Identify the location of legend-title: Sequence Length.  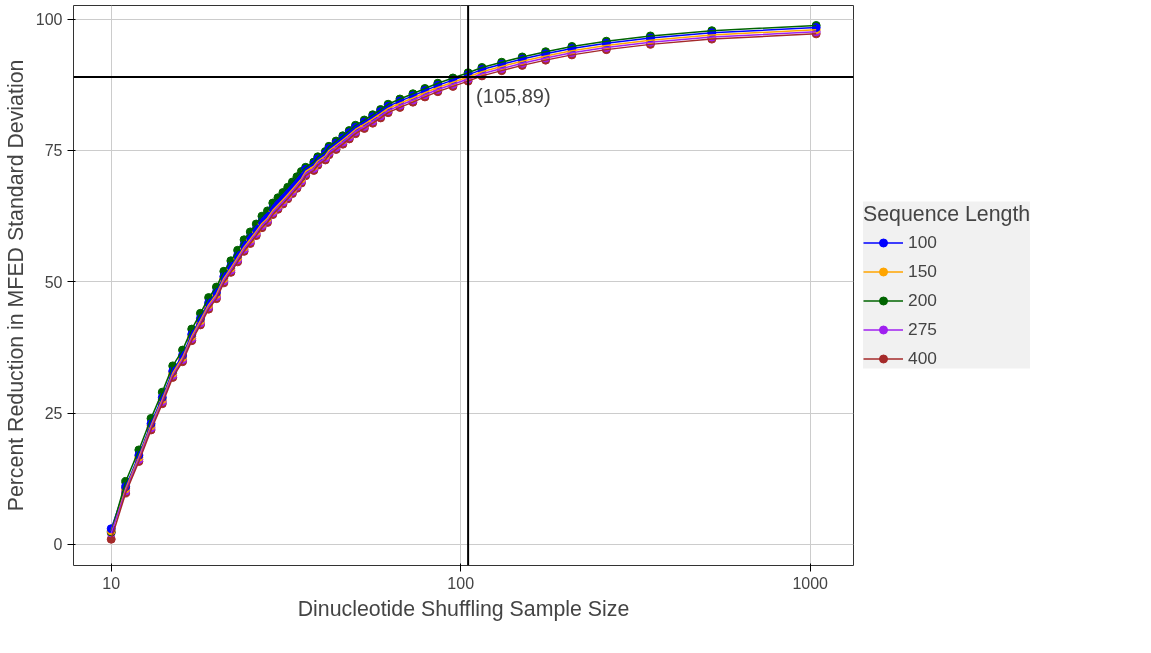
(947, 214).